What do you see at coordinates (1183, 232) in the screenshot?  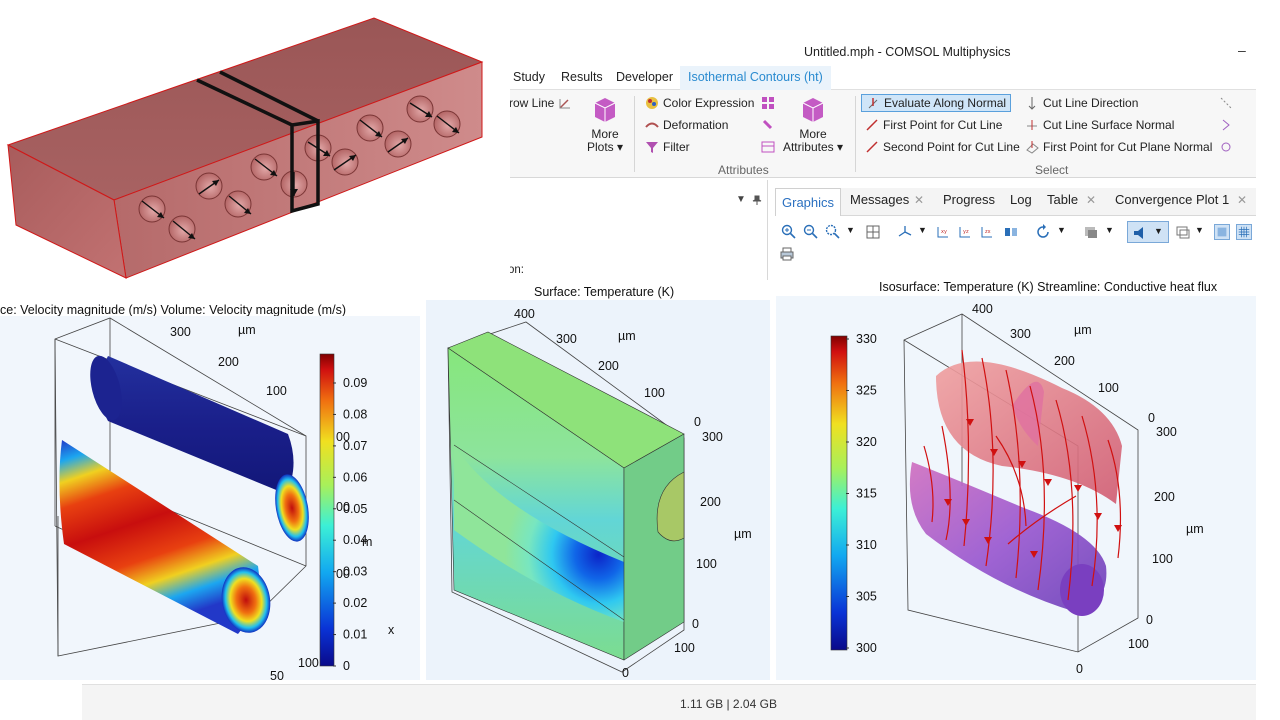 I see `wireframe-icon` at bounding box center [1183, 232].